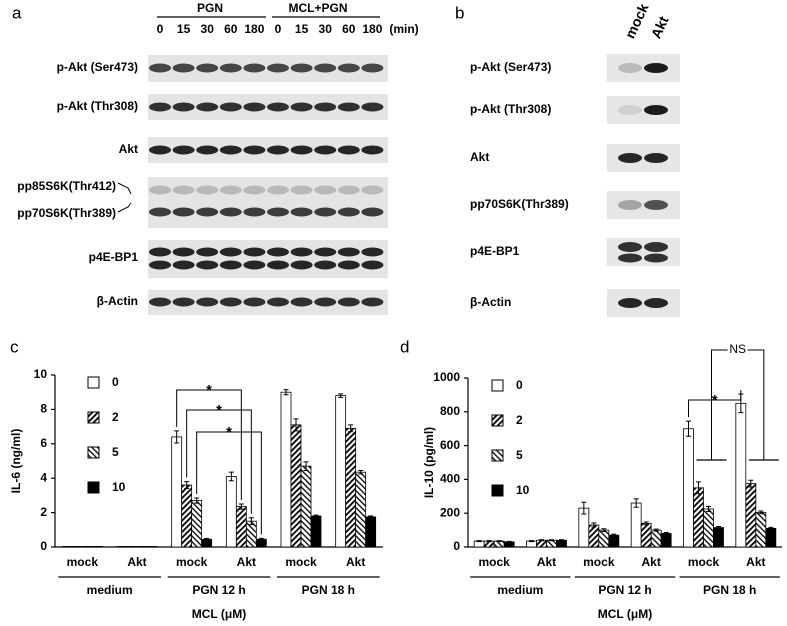 The image size is (787, 626). Describe the element at coordinates (328, 590) in the screenshot. I see `group-label: PGN 18 h` at that location.